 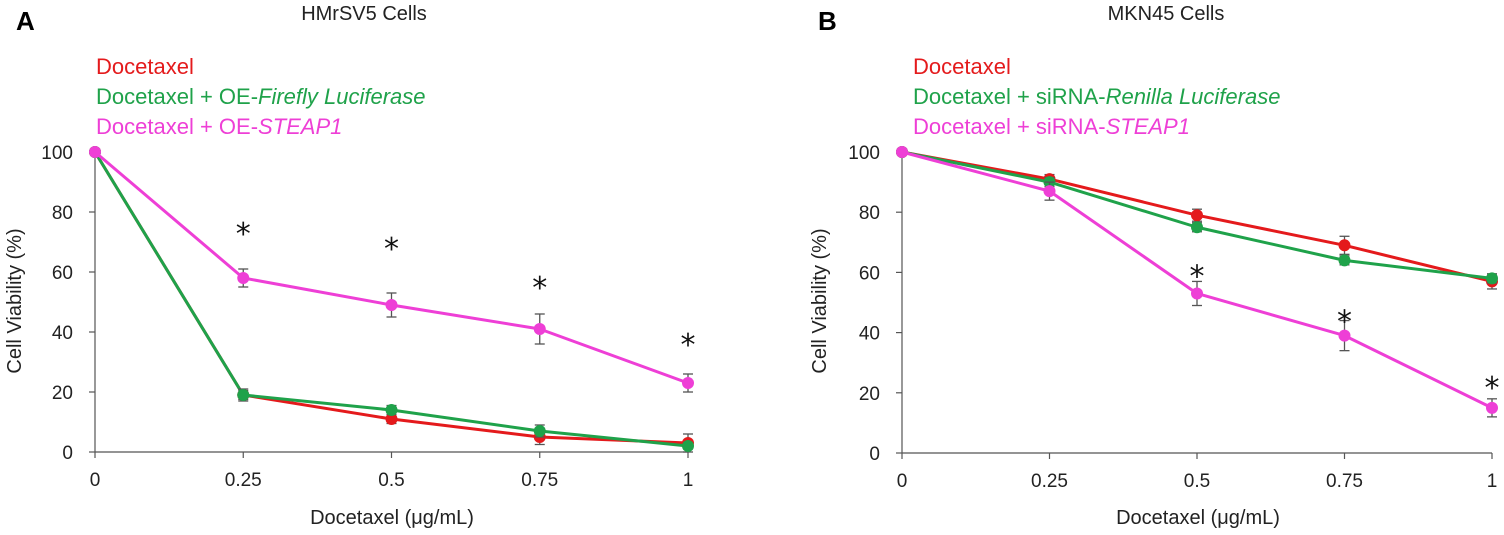 I want to click on panel-a-title: HMrSV5 Cells, so click(x=364, y=14).